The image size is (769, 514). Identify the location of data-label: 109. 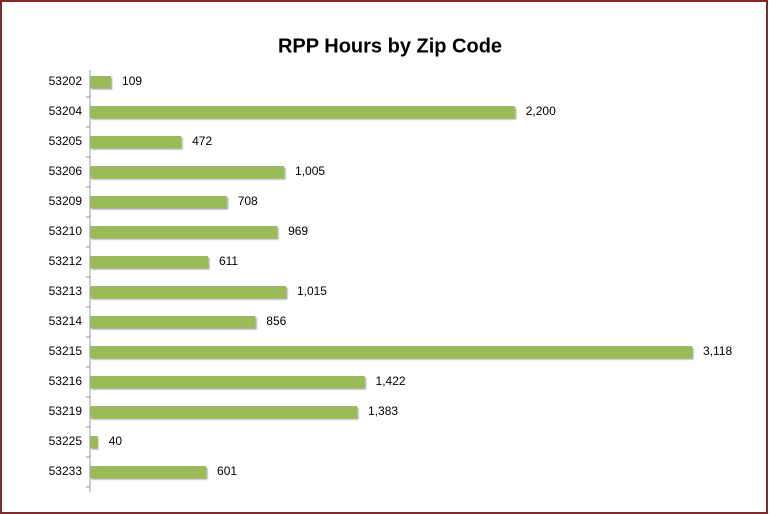
(132, 81).